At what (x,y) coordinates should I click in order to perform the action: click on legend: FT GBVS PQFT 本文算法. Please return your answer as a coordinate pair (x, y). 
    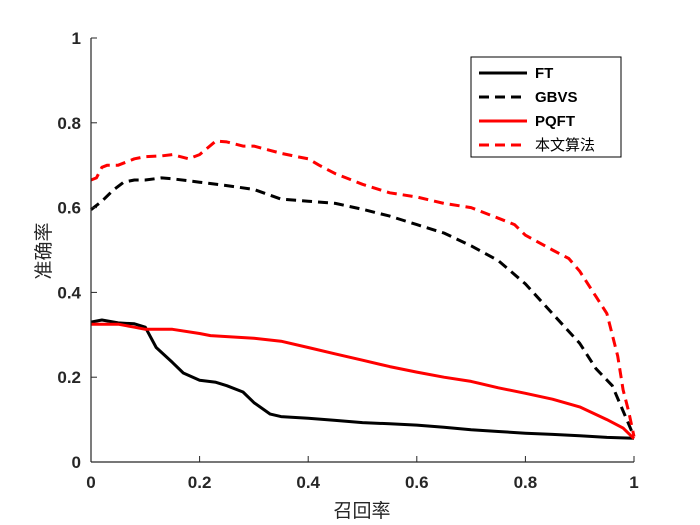
    Looking at the image, I should click on (546, 107).